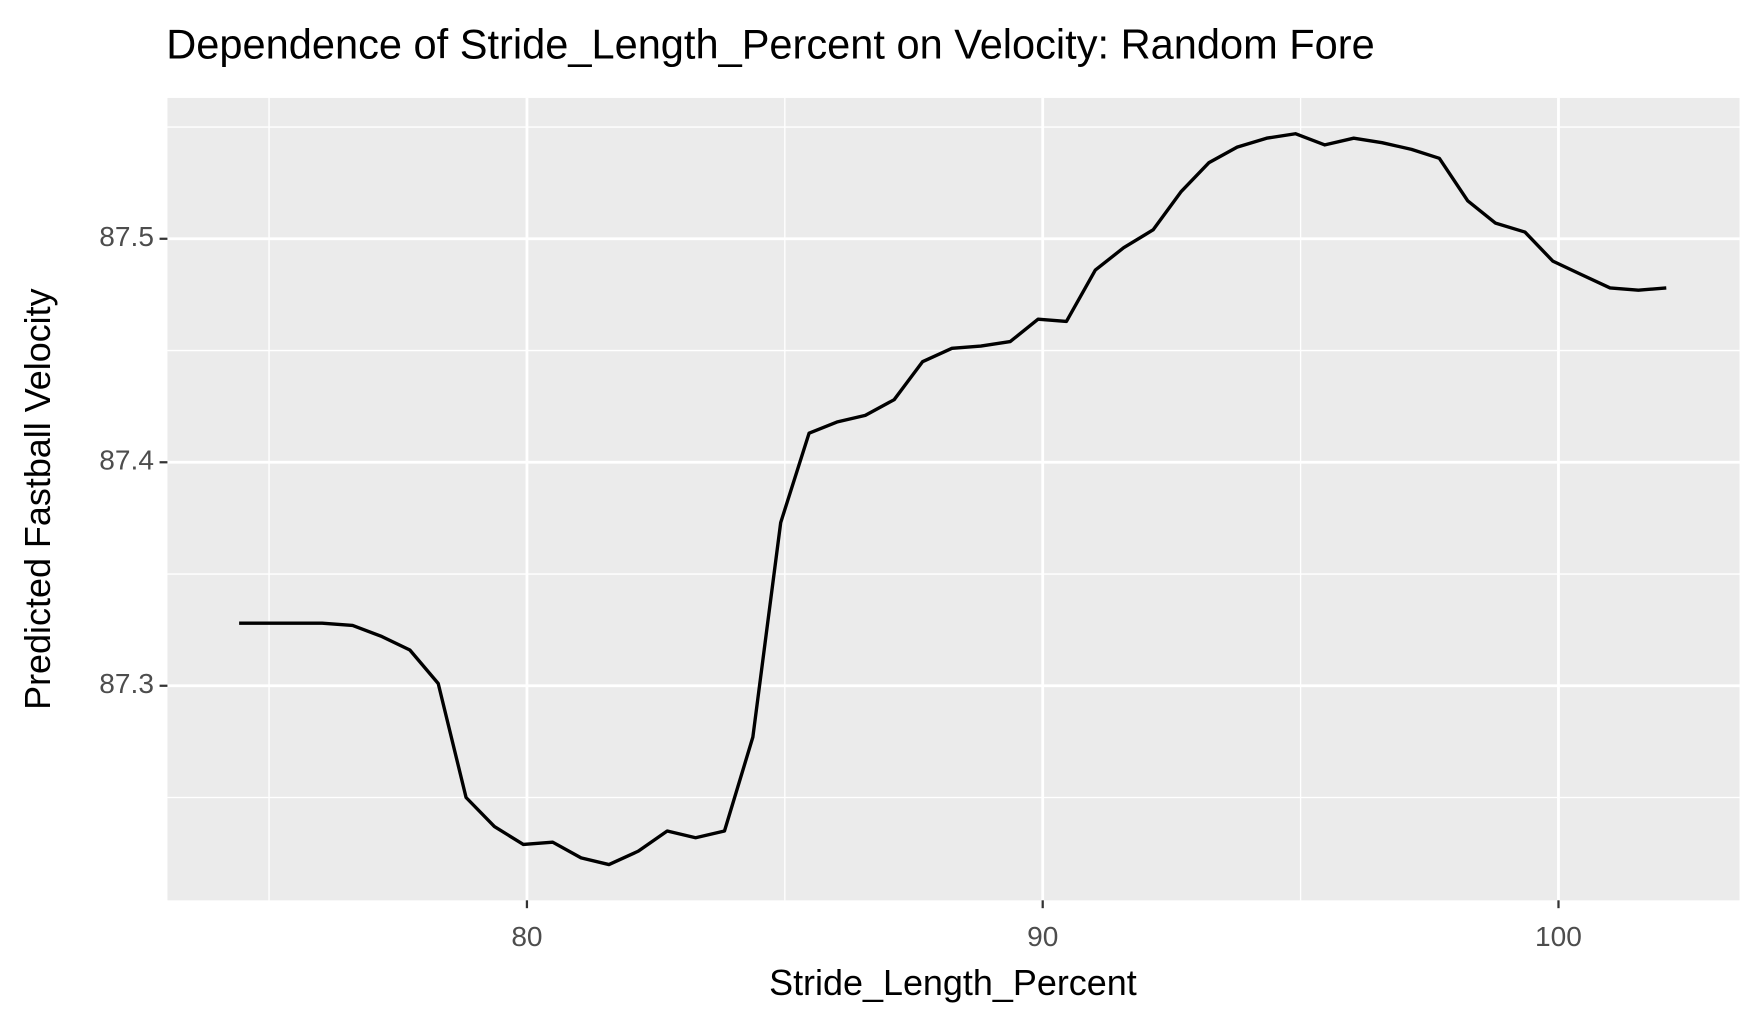 Image resolution: width=1762 pixels, height=1032 pixels. Describe the element at coordinates (37, 499) in the screenshot. I see `y-axis-label: Predicted Fastball Velocity` at that location.